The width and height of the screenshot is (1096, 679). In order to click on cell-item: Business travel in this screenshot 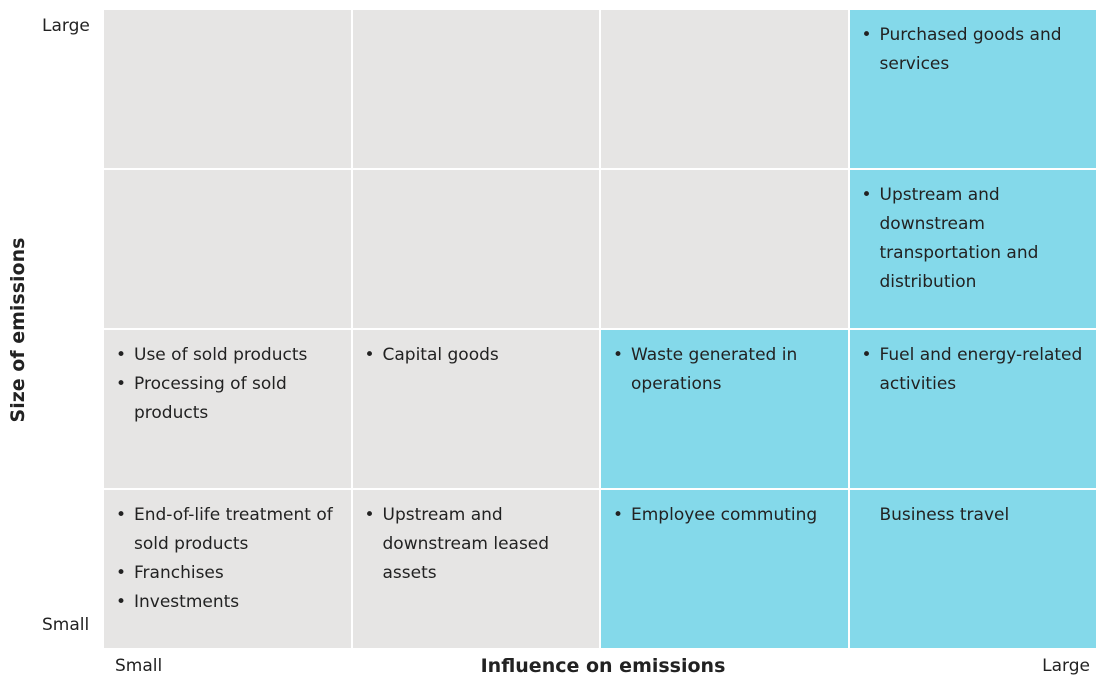, I will do `click(944, 515)`.